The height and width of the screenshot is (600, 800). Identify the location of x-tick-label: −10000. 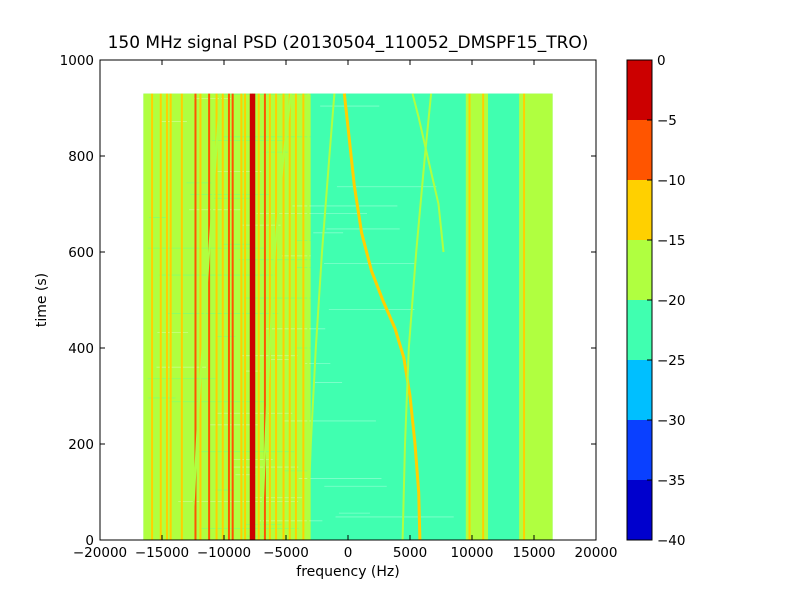
(224, 553).